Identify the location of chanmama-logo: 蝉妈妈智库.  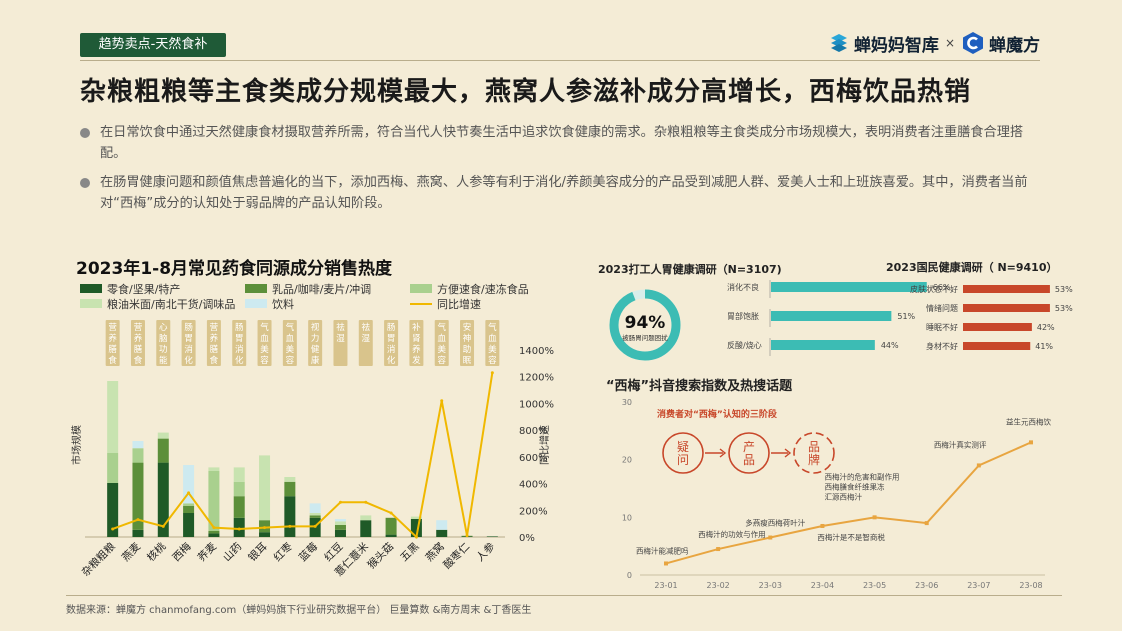
(883, 43).